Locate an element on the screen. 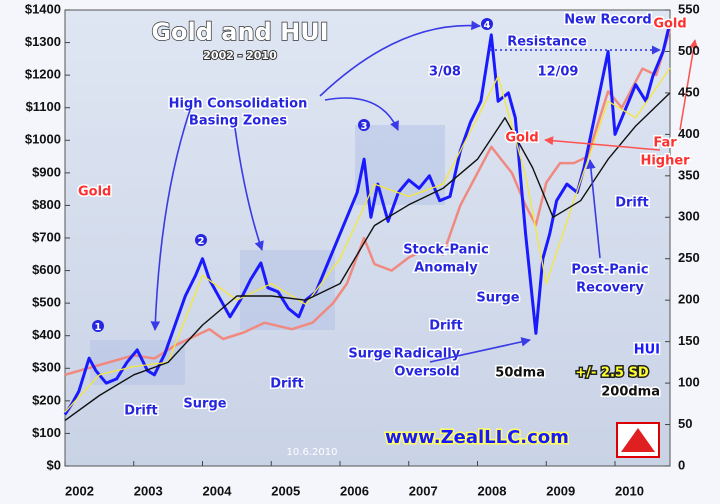  y-tick-label: $1100 is located at coordinates (43, 106).